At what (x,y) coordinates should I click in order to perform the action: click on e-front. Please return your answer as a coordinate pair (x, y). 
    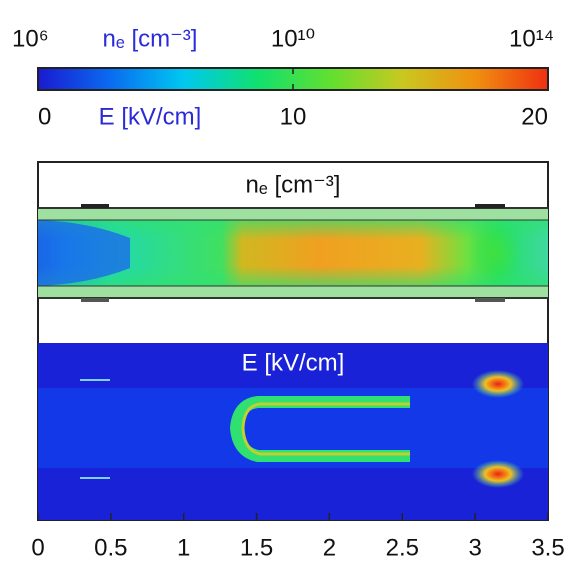
    Looking at the image, I should click on (319, 429).